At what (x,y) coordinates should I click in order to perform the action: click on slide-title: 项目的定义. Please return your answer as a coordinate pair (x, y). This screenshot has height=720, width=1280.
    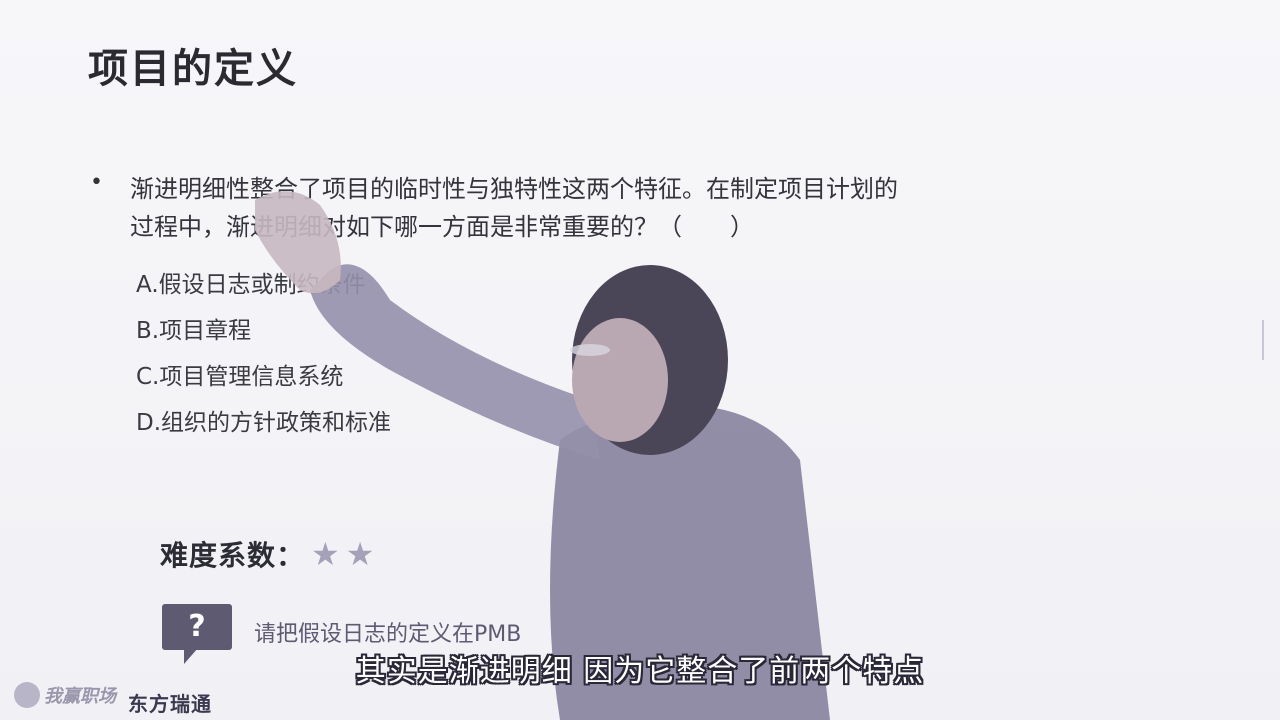
    Looking at the image, I should click on (193, 69).